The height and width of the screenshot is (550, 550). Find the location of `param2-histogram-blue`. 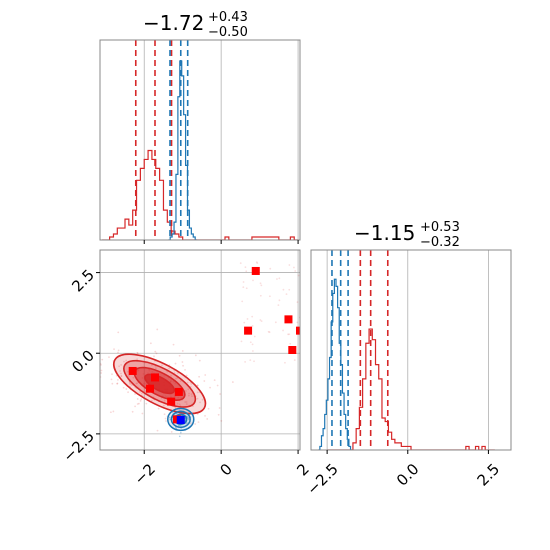

param2-histogram-blue is located at coordinates (335, 364).